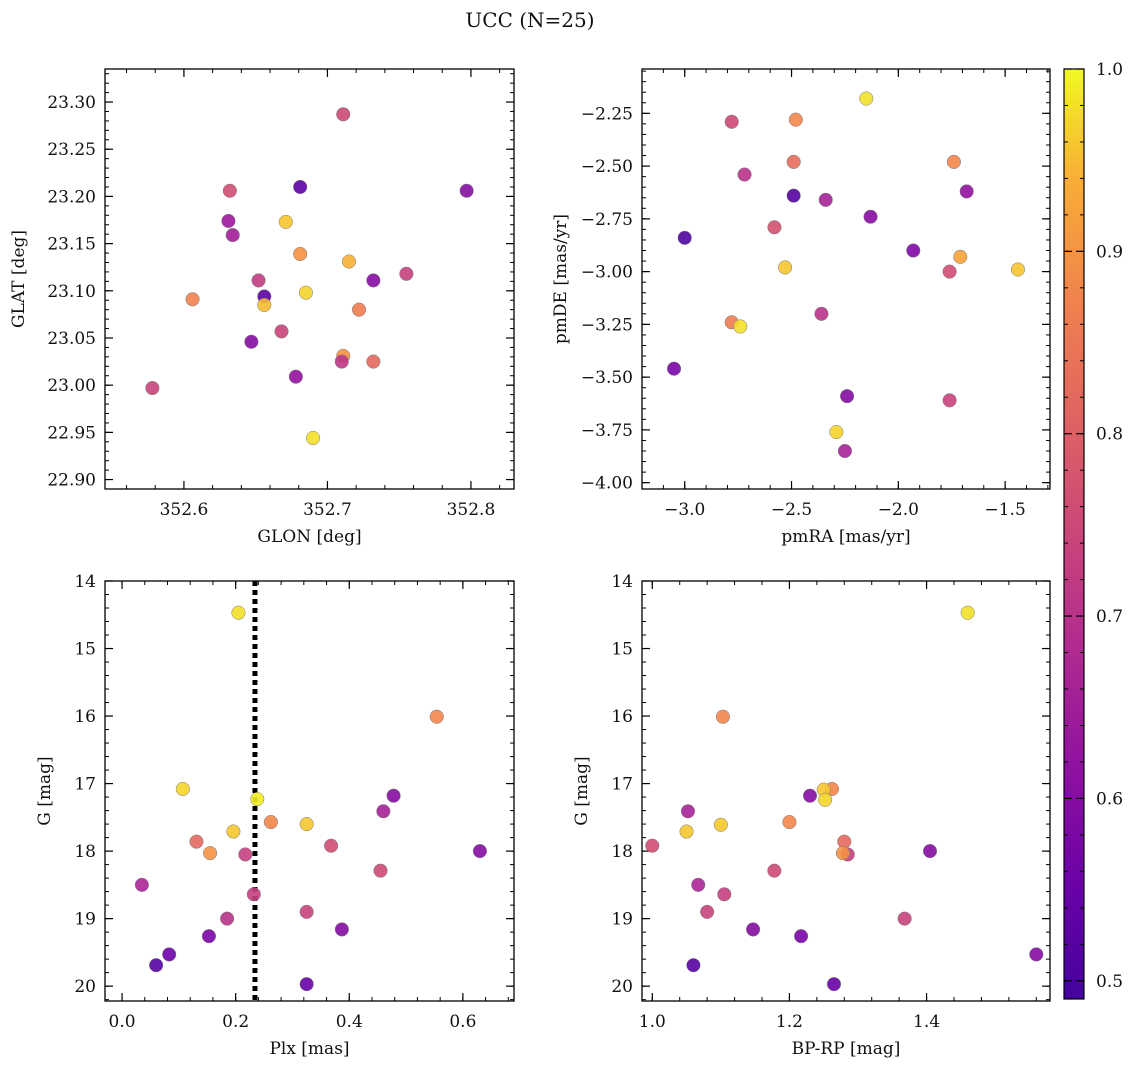 Image resolution: width=1136 pixels, height=1072 pixels. Describe the element at coordinates (926, 1022) in the screenshot. I see `x-tick-label: 1.4` at that location.